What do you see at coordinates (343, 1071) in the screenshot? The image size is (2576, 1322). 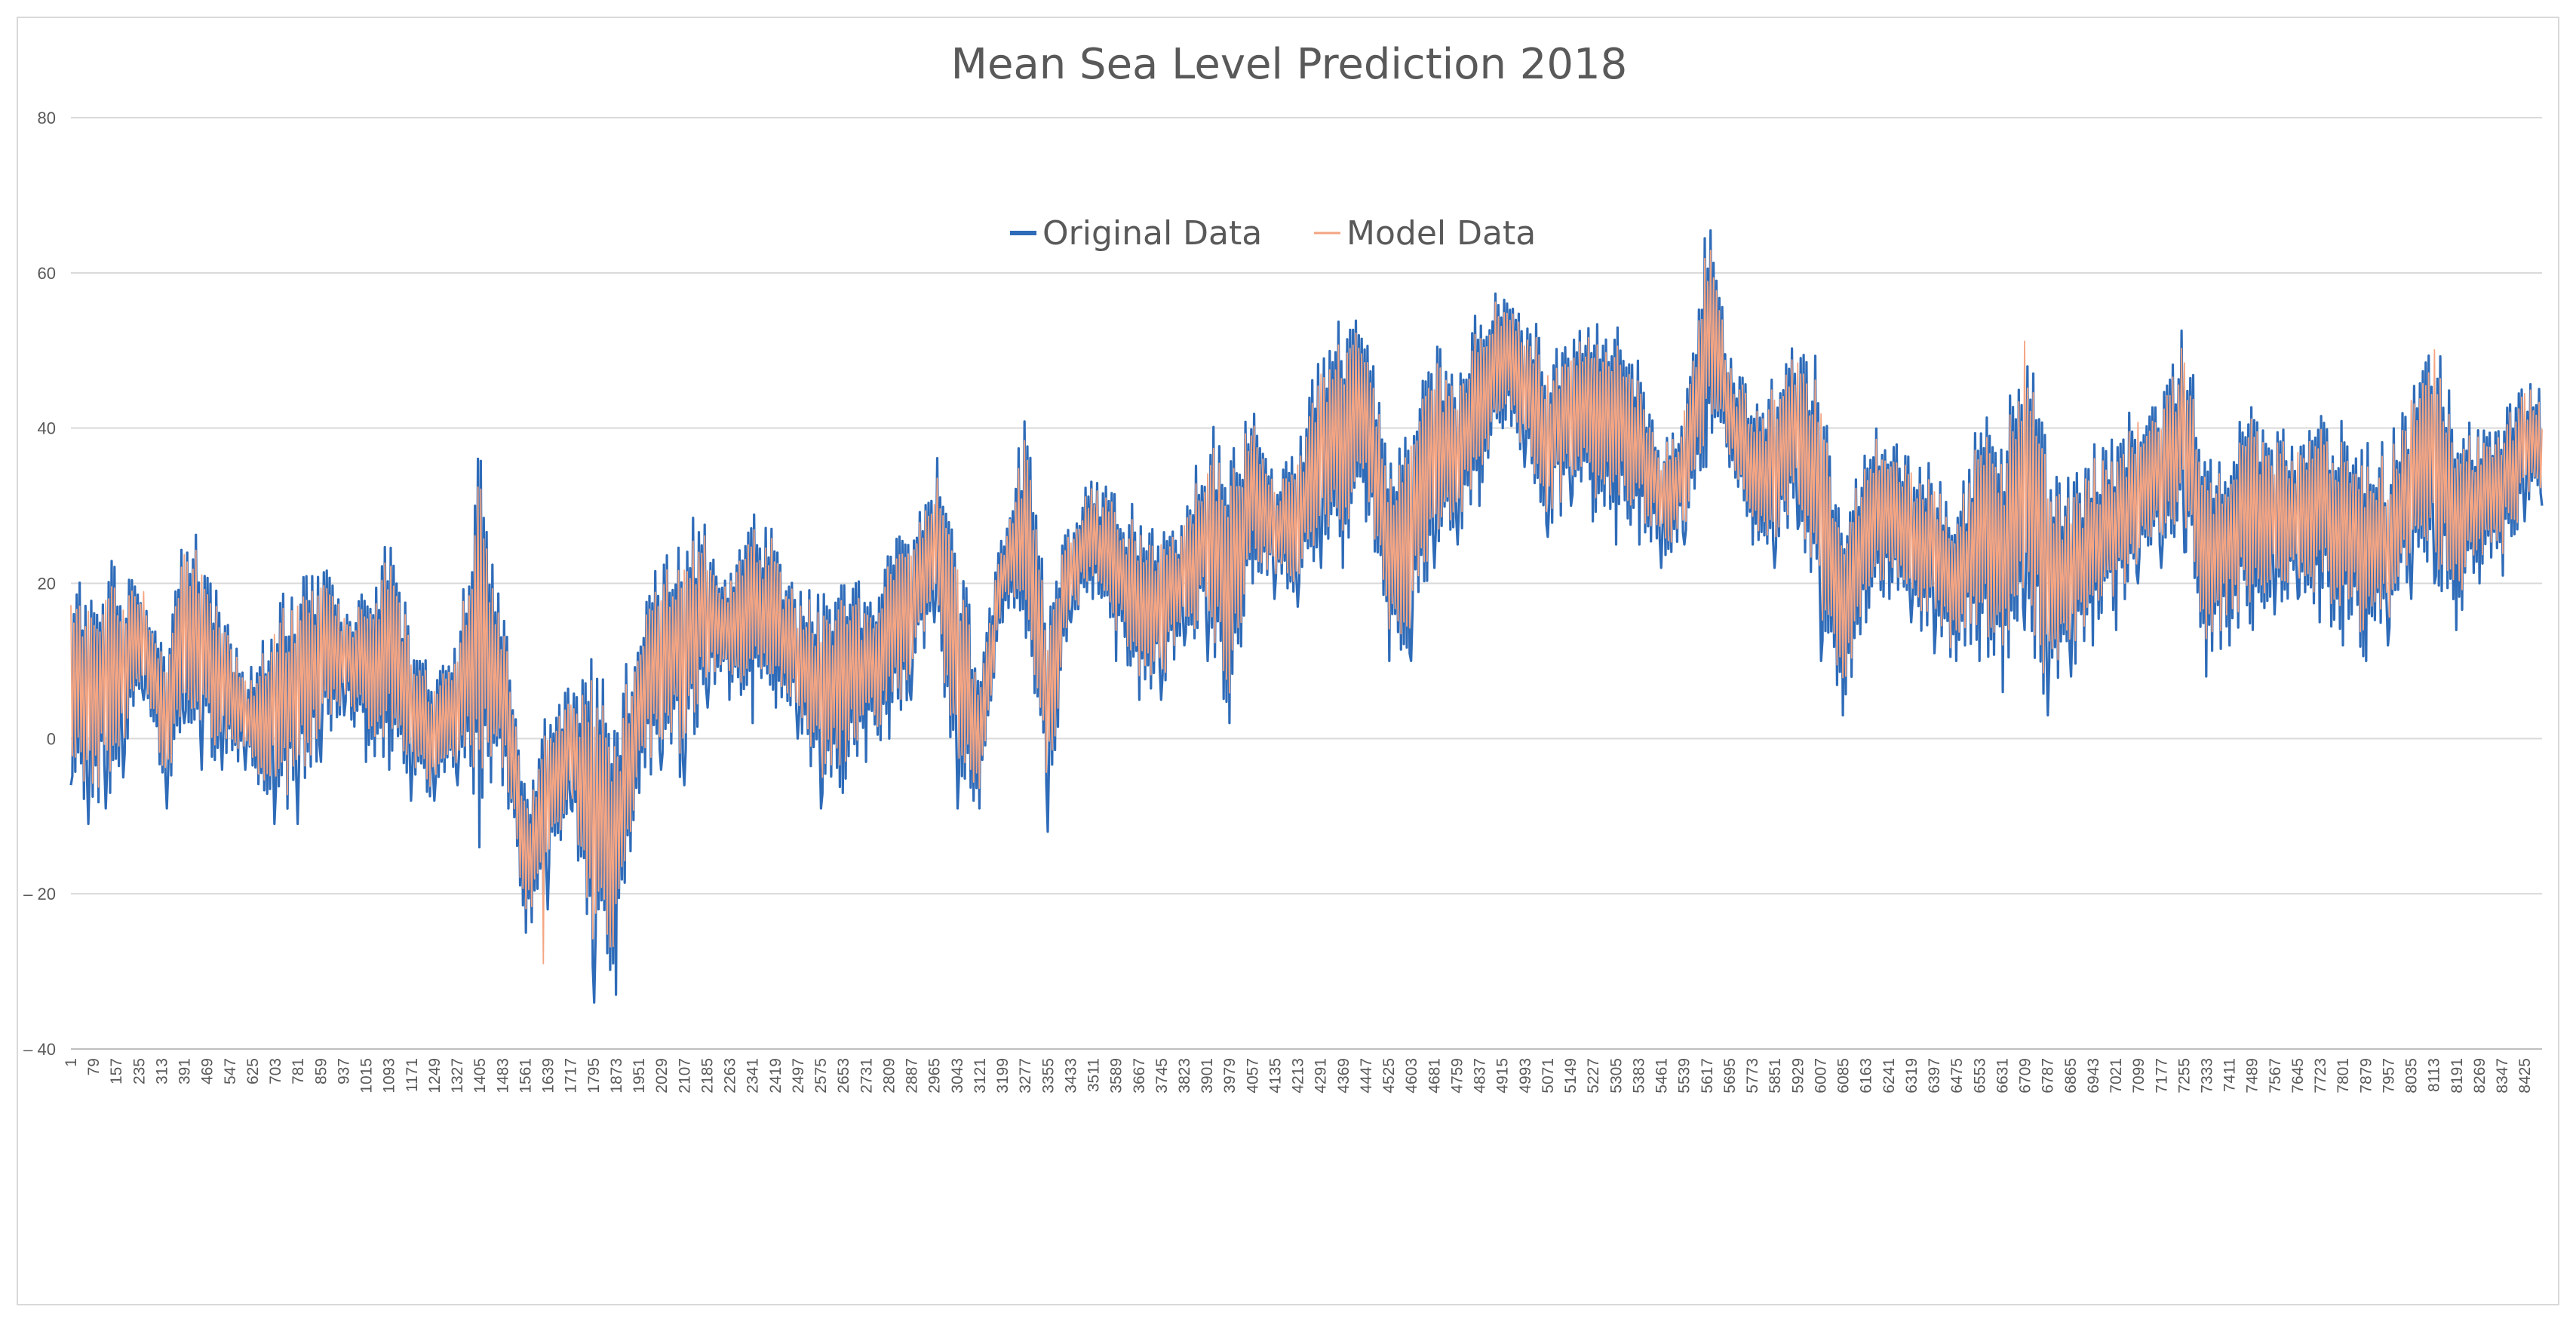 I see `x-tick-label: 937` at bounding box center [343, 1071].